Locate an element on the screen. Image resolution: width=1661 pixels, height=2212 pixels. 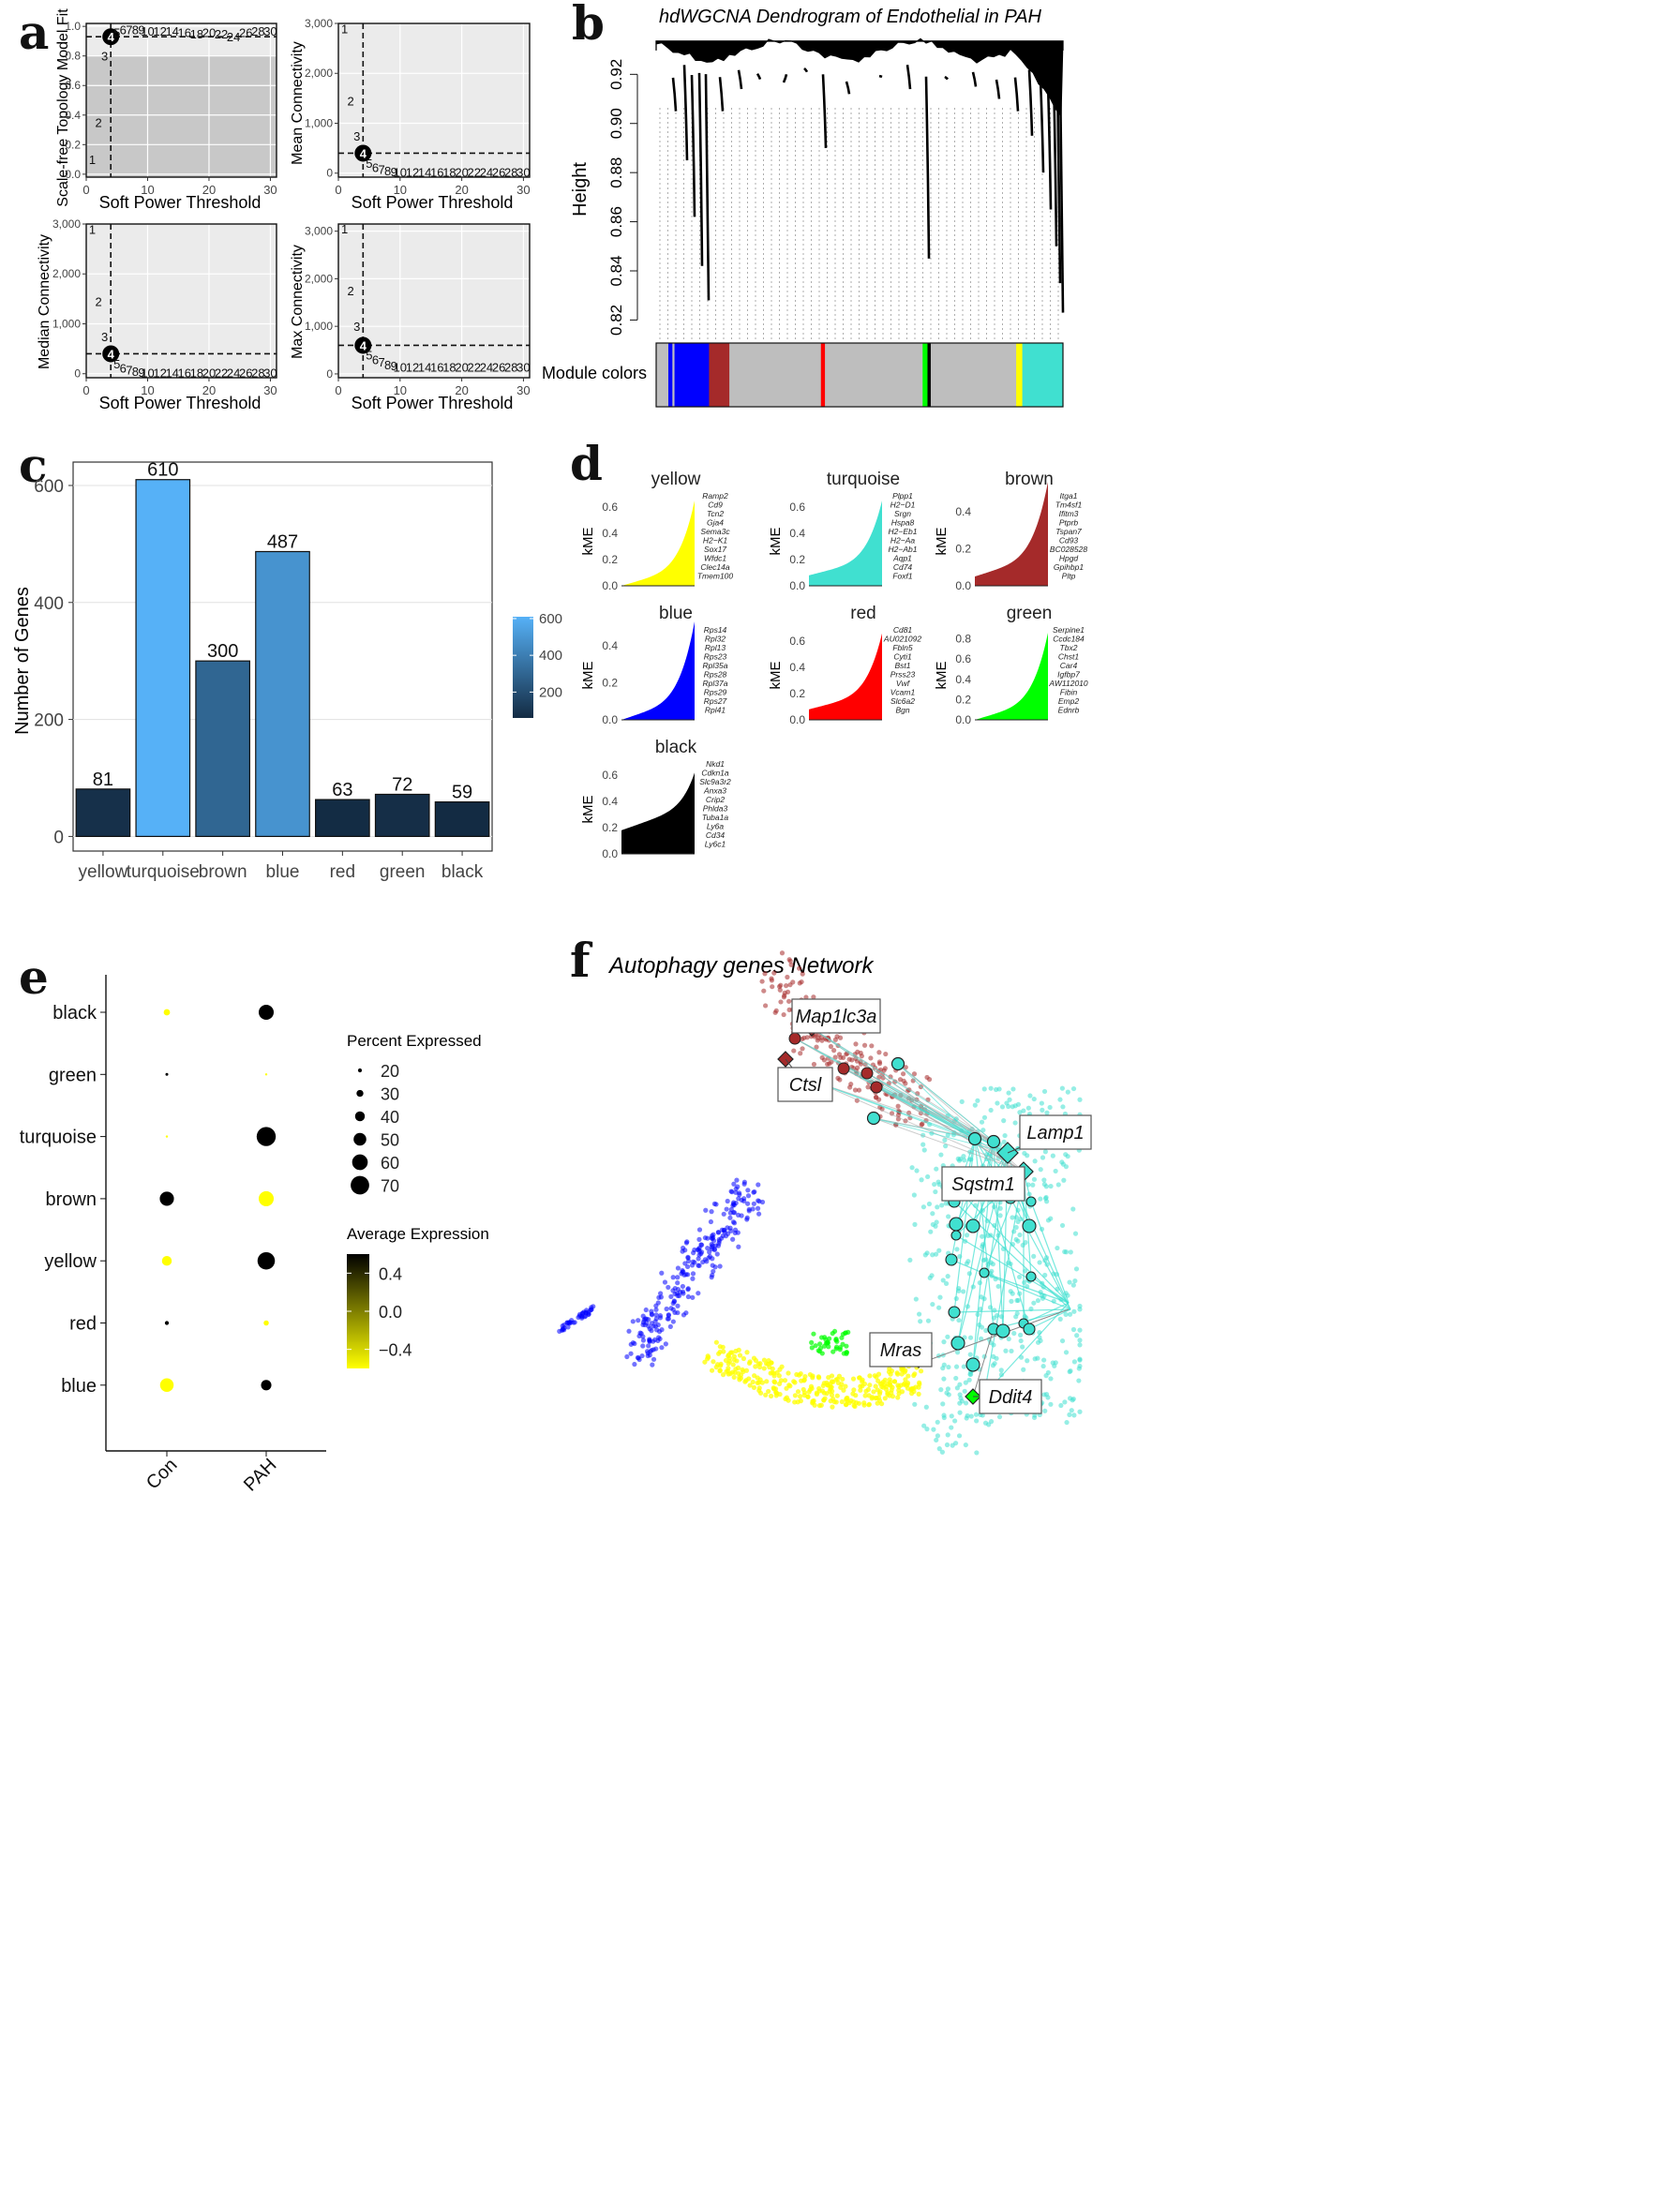
y-tick-label: 0.90 is located at coordinates (616, 123).